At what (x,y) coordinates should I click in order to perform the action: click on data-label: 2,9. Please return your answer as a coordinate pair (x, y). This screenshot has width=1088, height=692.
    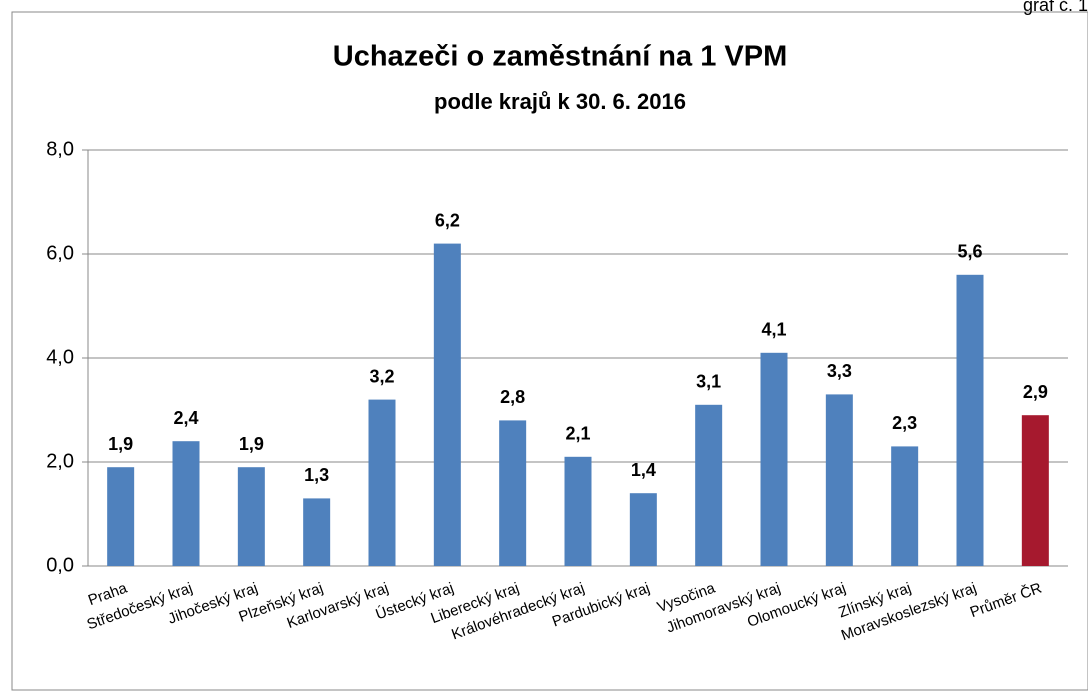
    Looking at the image, I should click on (1035, 392).